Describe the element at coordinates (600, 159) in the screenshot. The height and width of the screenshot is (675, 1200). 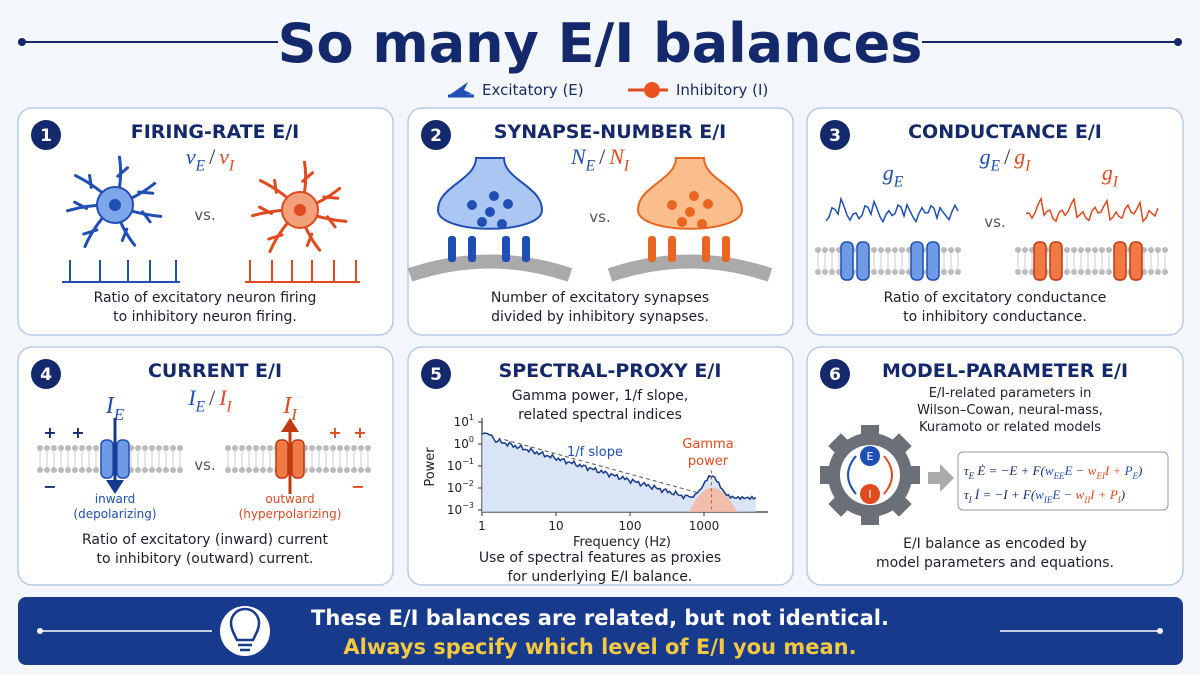
I see `math-label: NE / NI` at that location.